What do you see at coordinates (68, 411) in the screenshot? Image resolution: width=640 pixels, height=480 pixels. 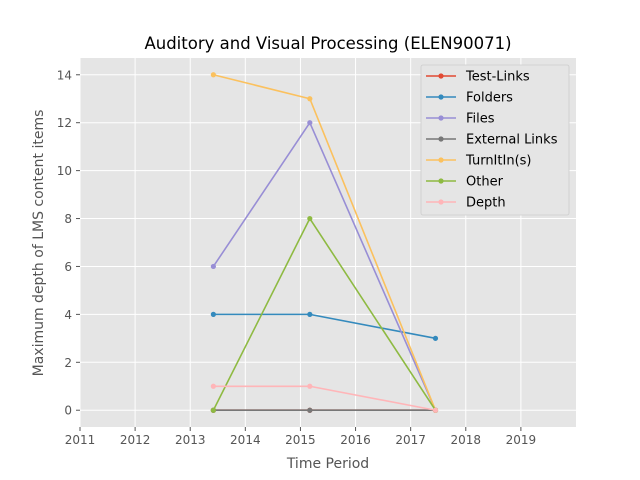 I see `y-tick-label: 0` at bounding box center [68, 411].